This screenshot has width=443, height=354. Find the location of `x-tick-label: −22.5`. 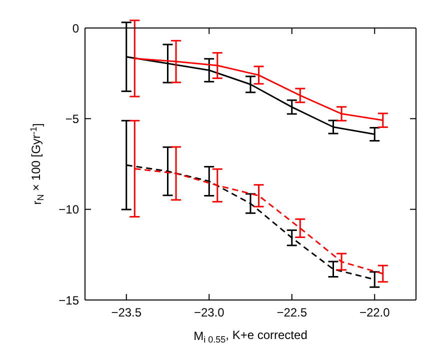

x-tick-label: −22.5 is located at coordinates (292, 313).